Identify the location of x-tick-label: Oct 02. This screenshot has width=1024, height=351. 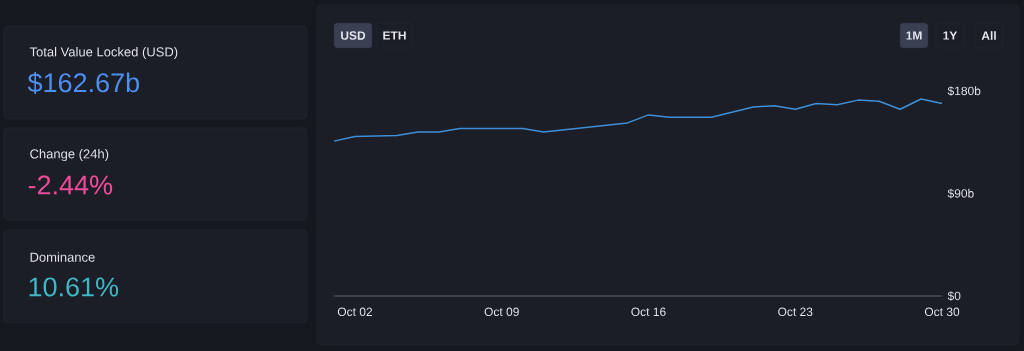
(355, 312).